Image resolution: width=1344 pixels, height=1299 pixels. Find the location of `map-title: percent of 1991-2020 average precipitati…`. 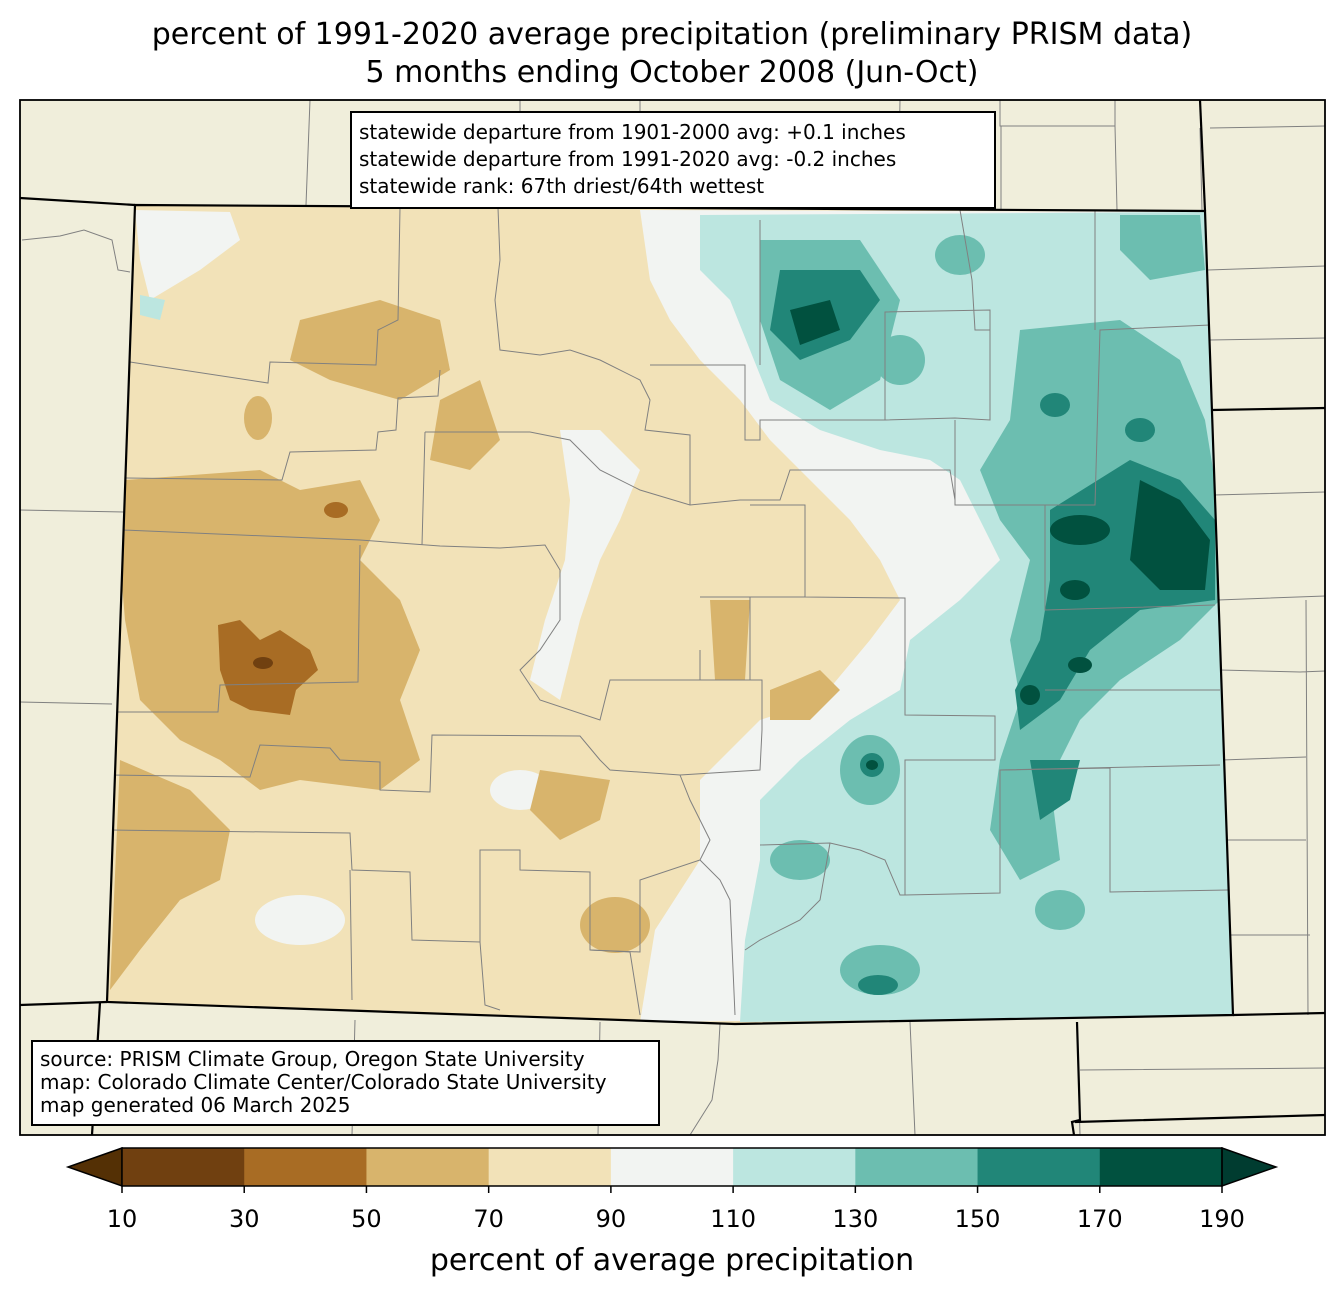

map-title: percent of 1991-2020 average precipitati… is located at coordinates (672, 54).